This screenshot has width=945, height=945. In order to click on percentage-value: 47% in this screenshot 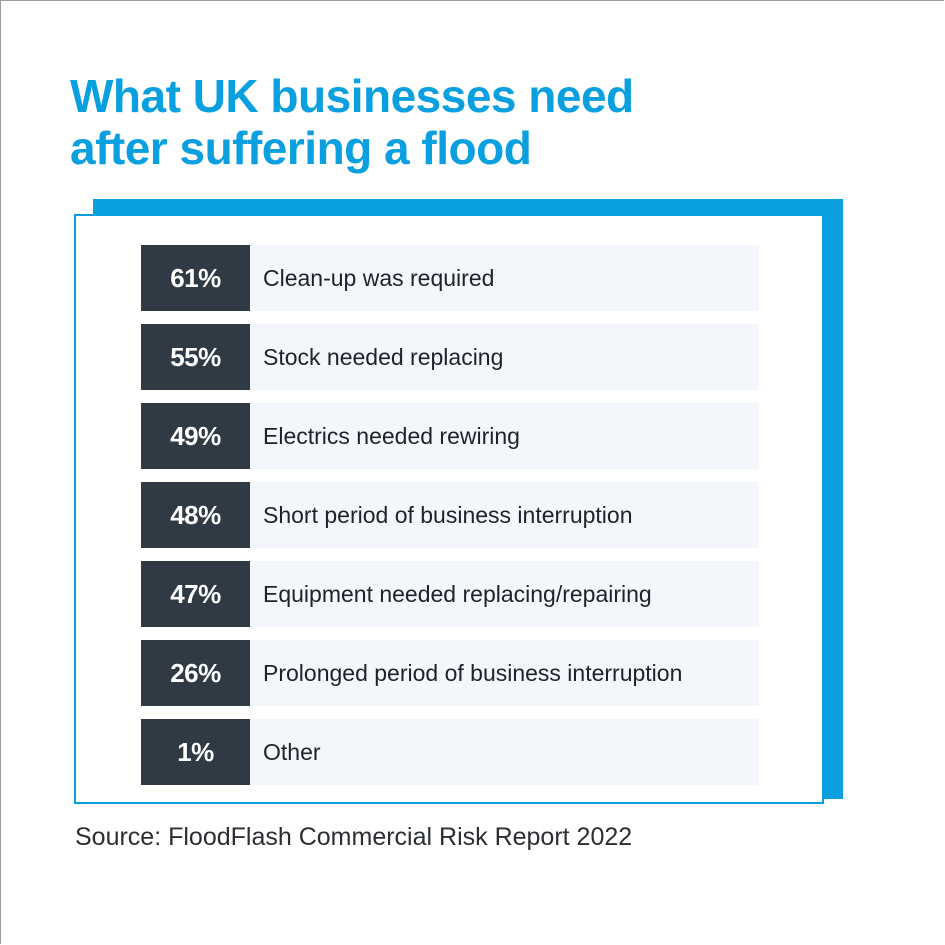, I will do `click(195, 594)`.